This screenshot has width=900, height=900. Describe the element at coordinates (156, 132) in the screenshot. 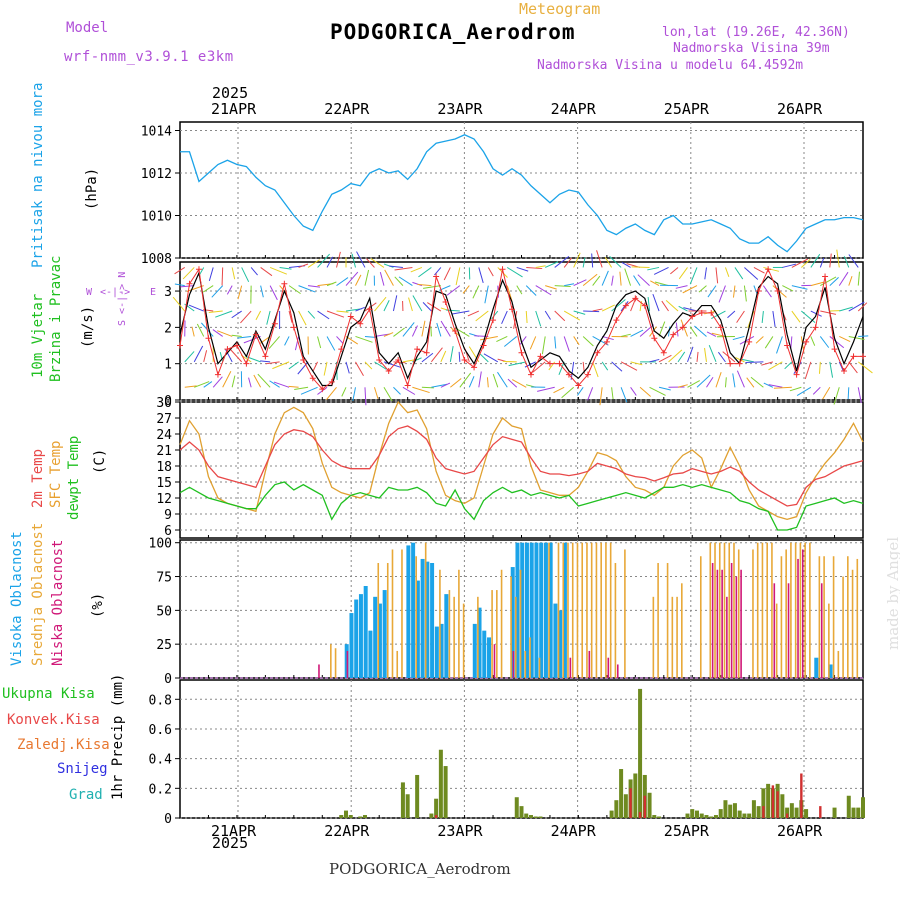

I see `y-tick-label: 1014` at that location.